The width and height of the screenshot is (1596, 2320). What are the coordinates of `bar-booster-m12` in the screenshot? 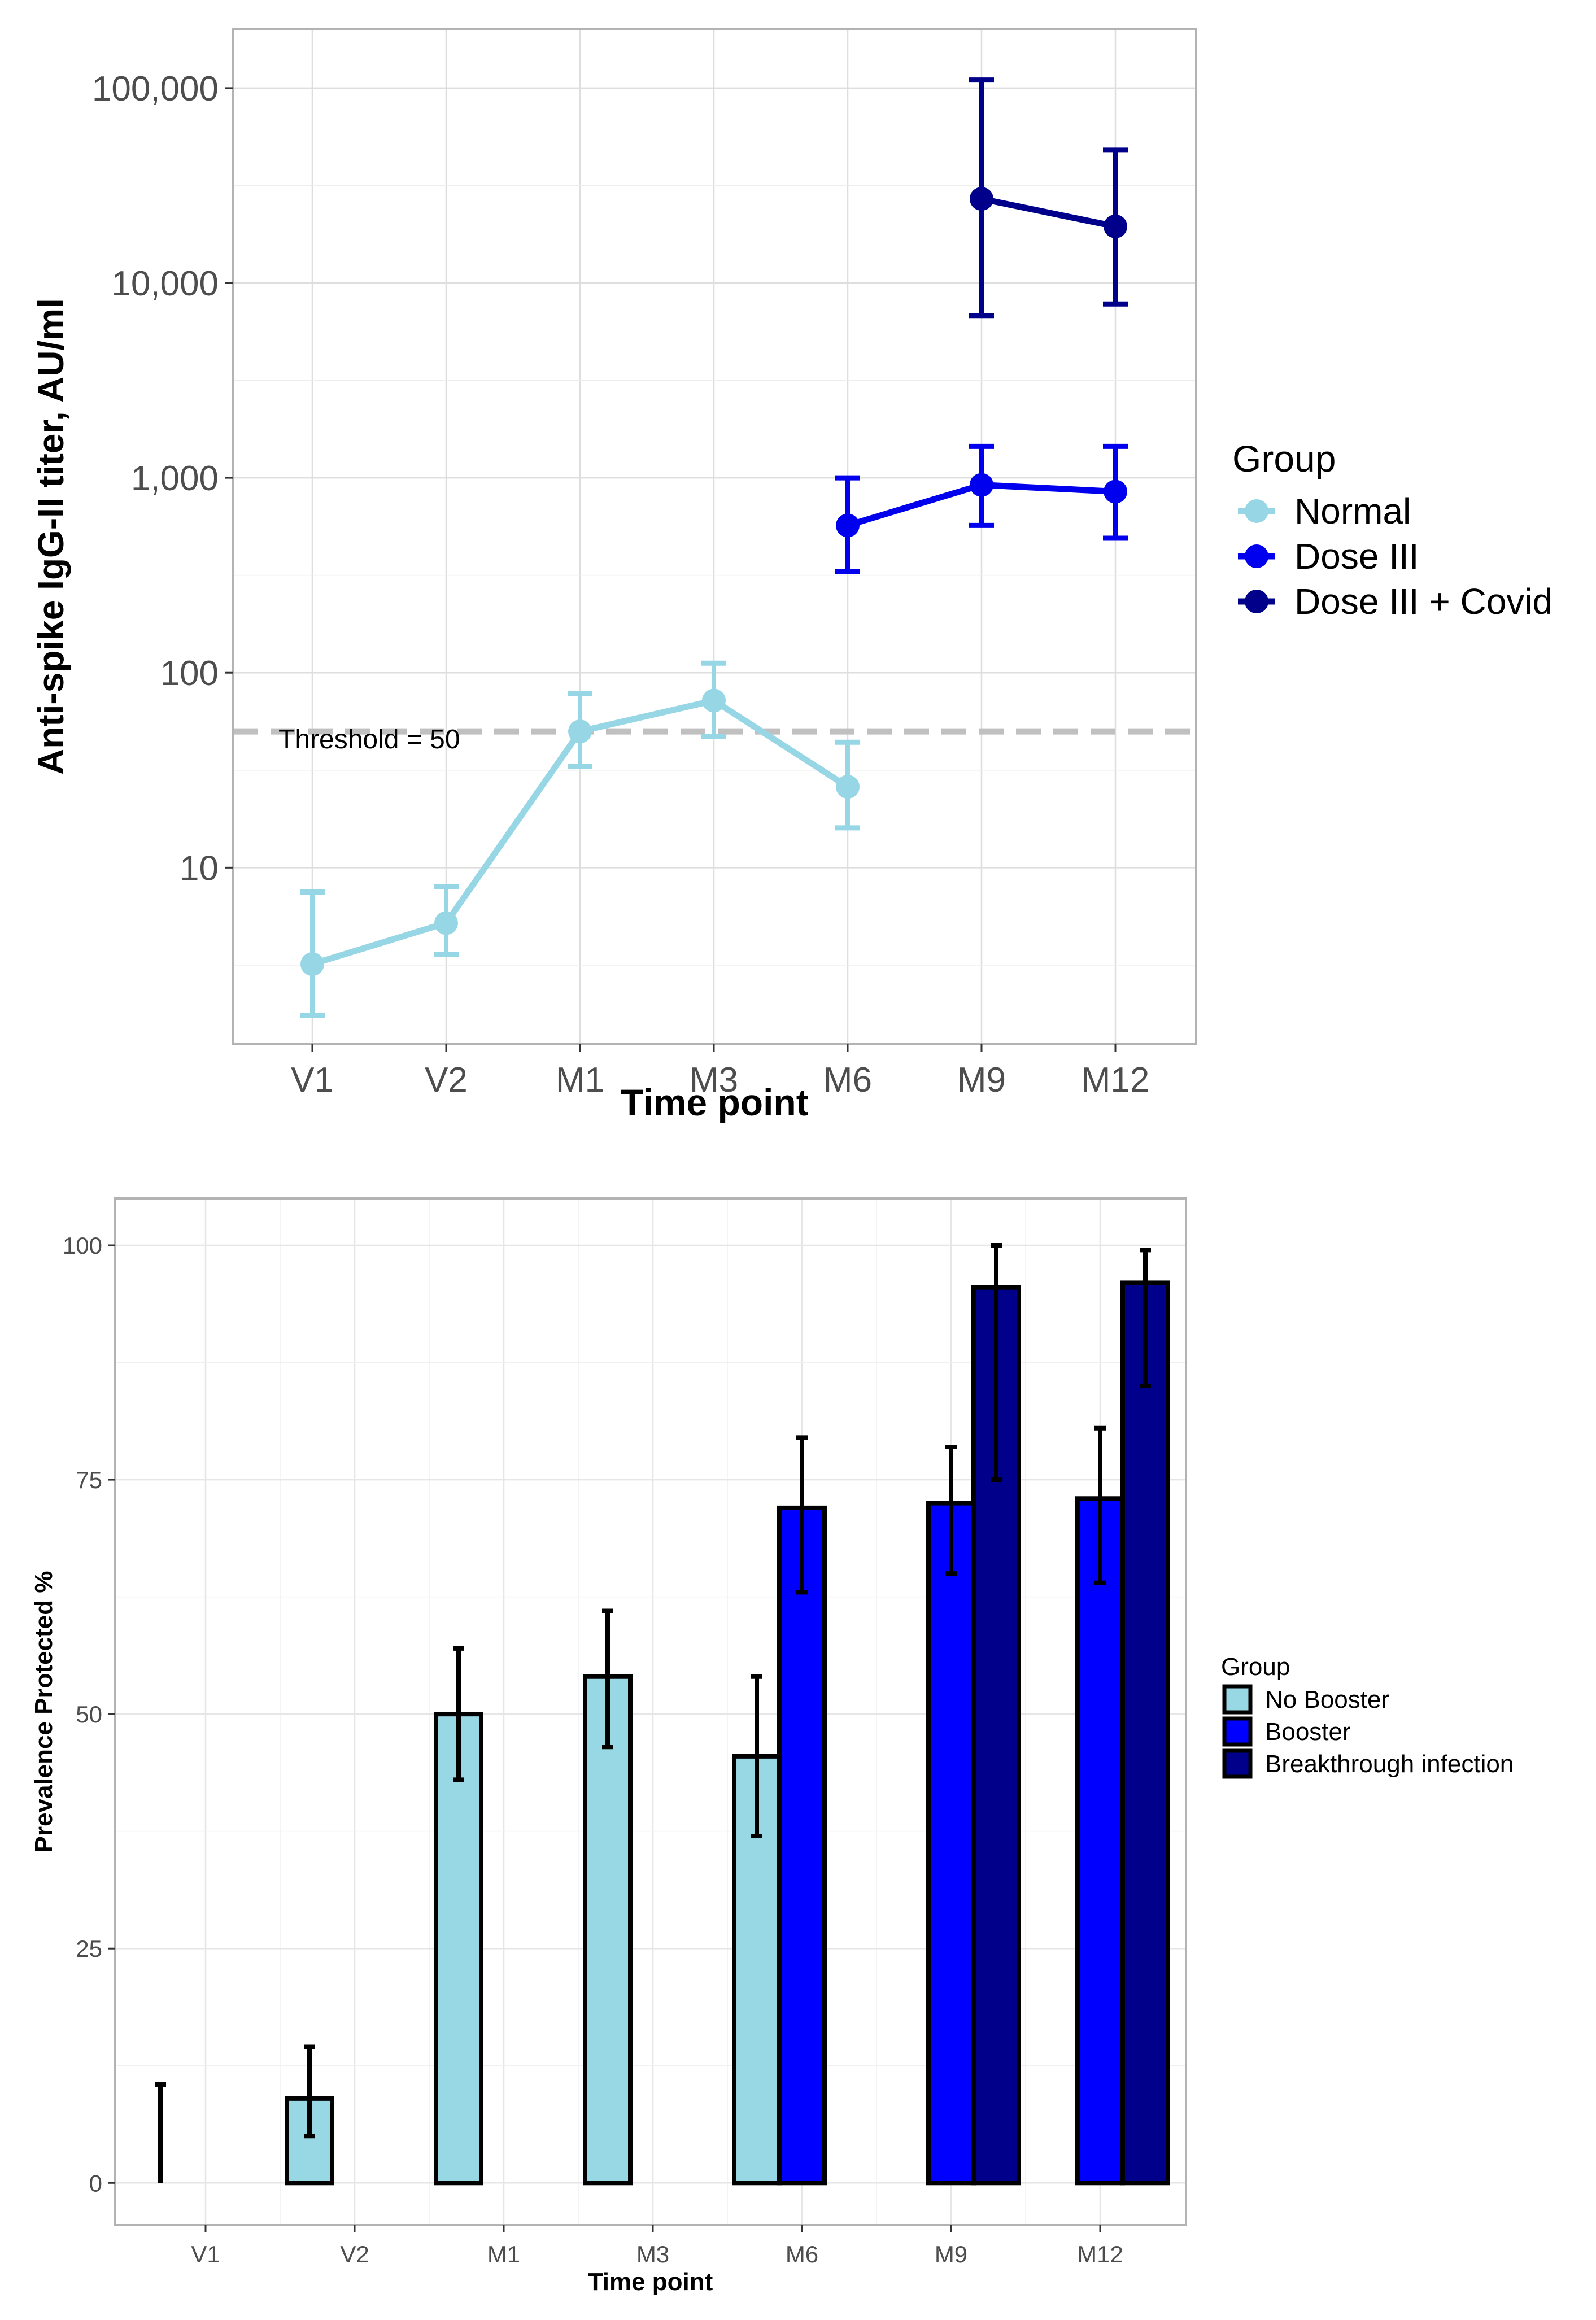 It's located at (1100, 1841).